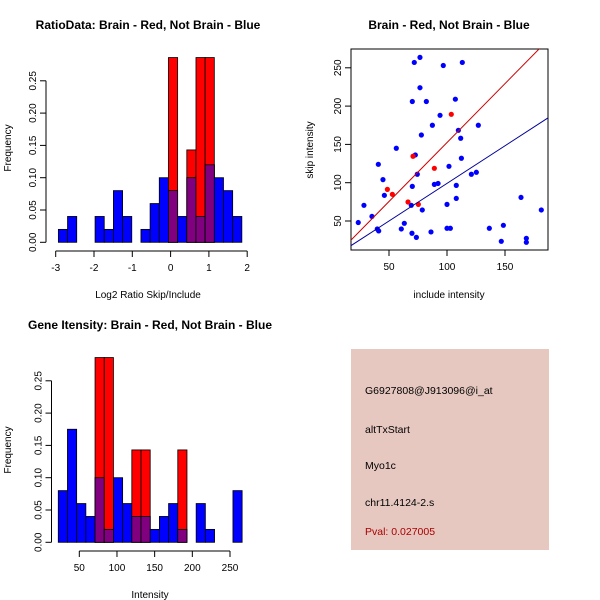 This screenshot has height=600, width=600. I want to click on chart-title: RatioData: Brain - Red, Not Brain - Blue, so click(148, 25).